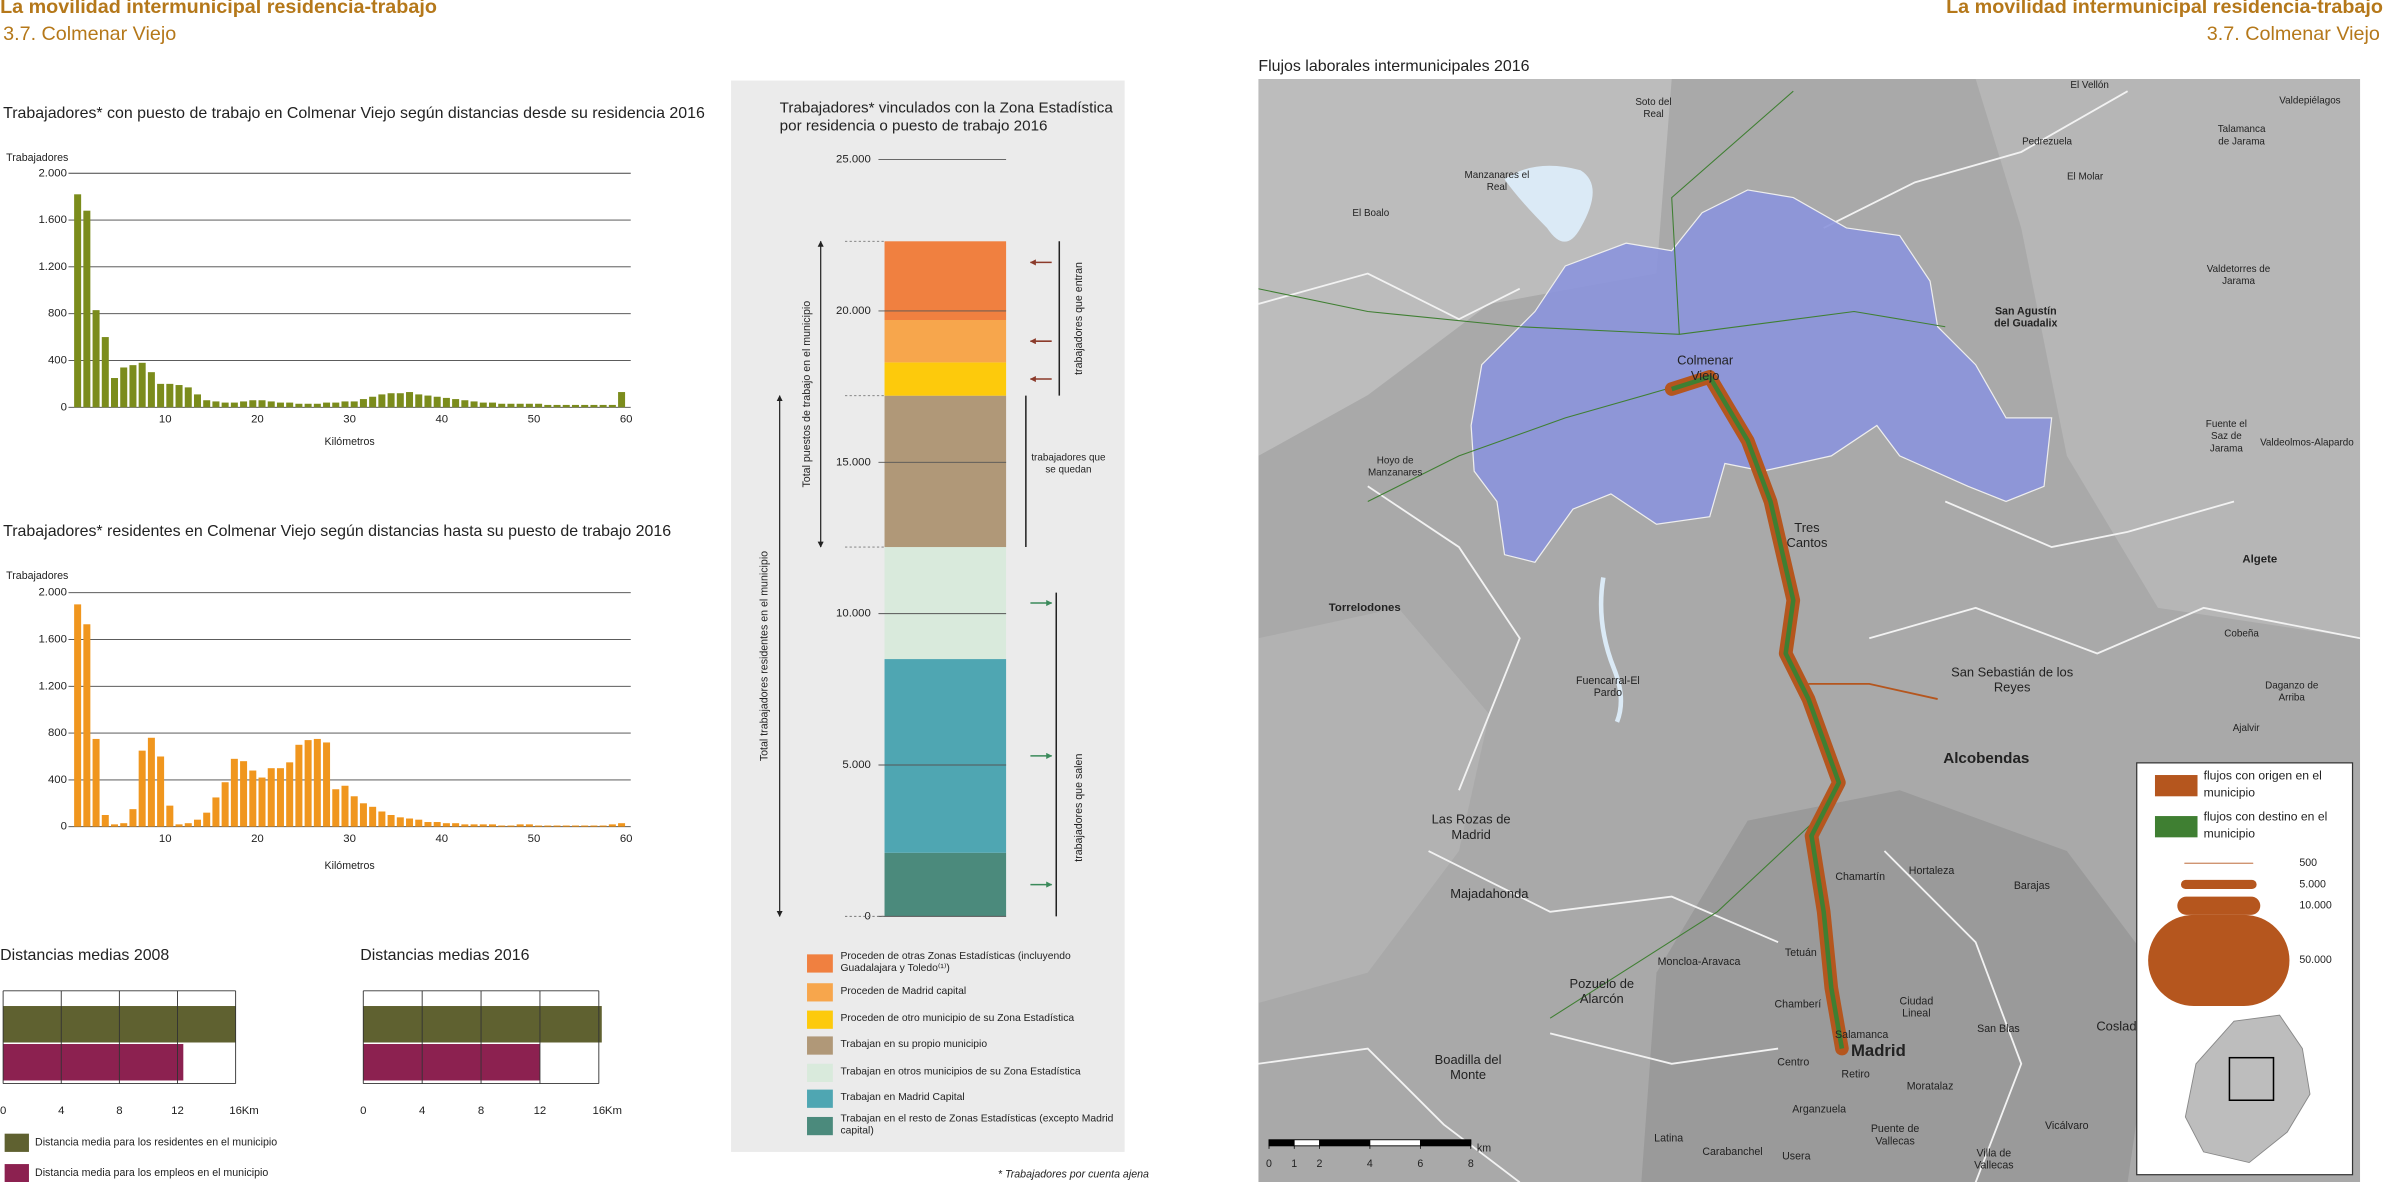 The image size is (2383, 1182). Describe the element at coordinates (52, 593) in the screenshot. I see `y-tick-label: 2.000` at that location.